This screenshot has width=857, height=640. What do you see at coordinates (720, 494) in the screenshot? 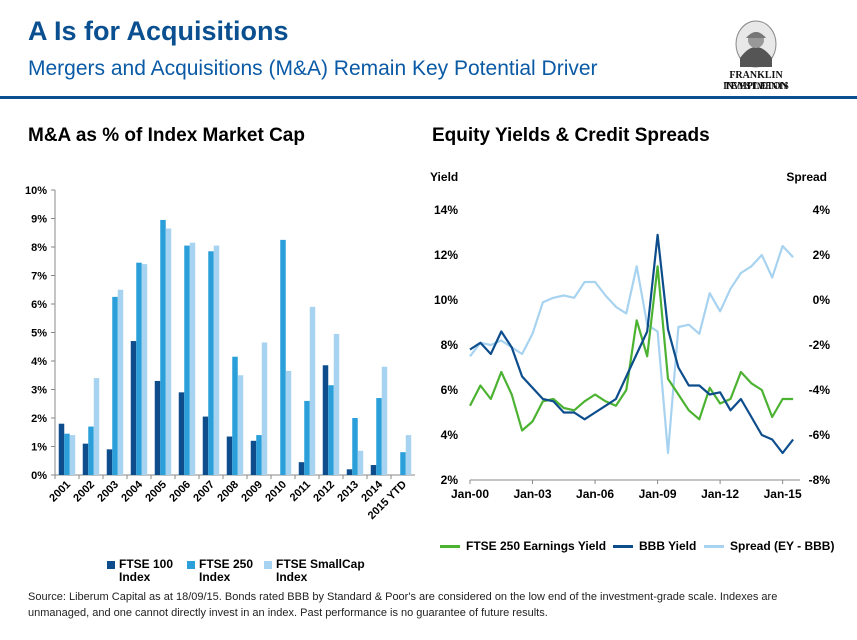
I see `x-tick-label: Jan-12` at bounding box center [720, 494].